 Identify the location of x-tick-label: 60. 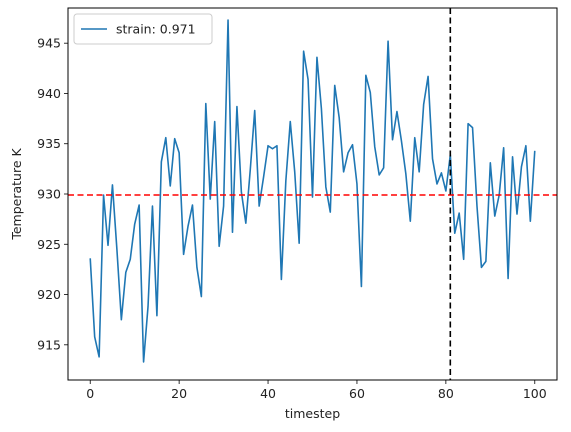
(357, 393).